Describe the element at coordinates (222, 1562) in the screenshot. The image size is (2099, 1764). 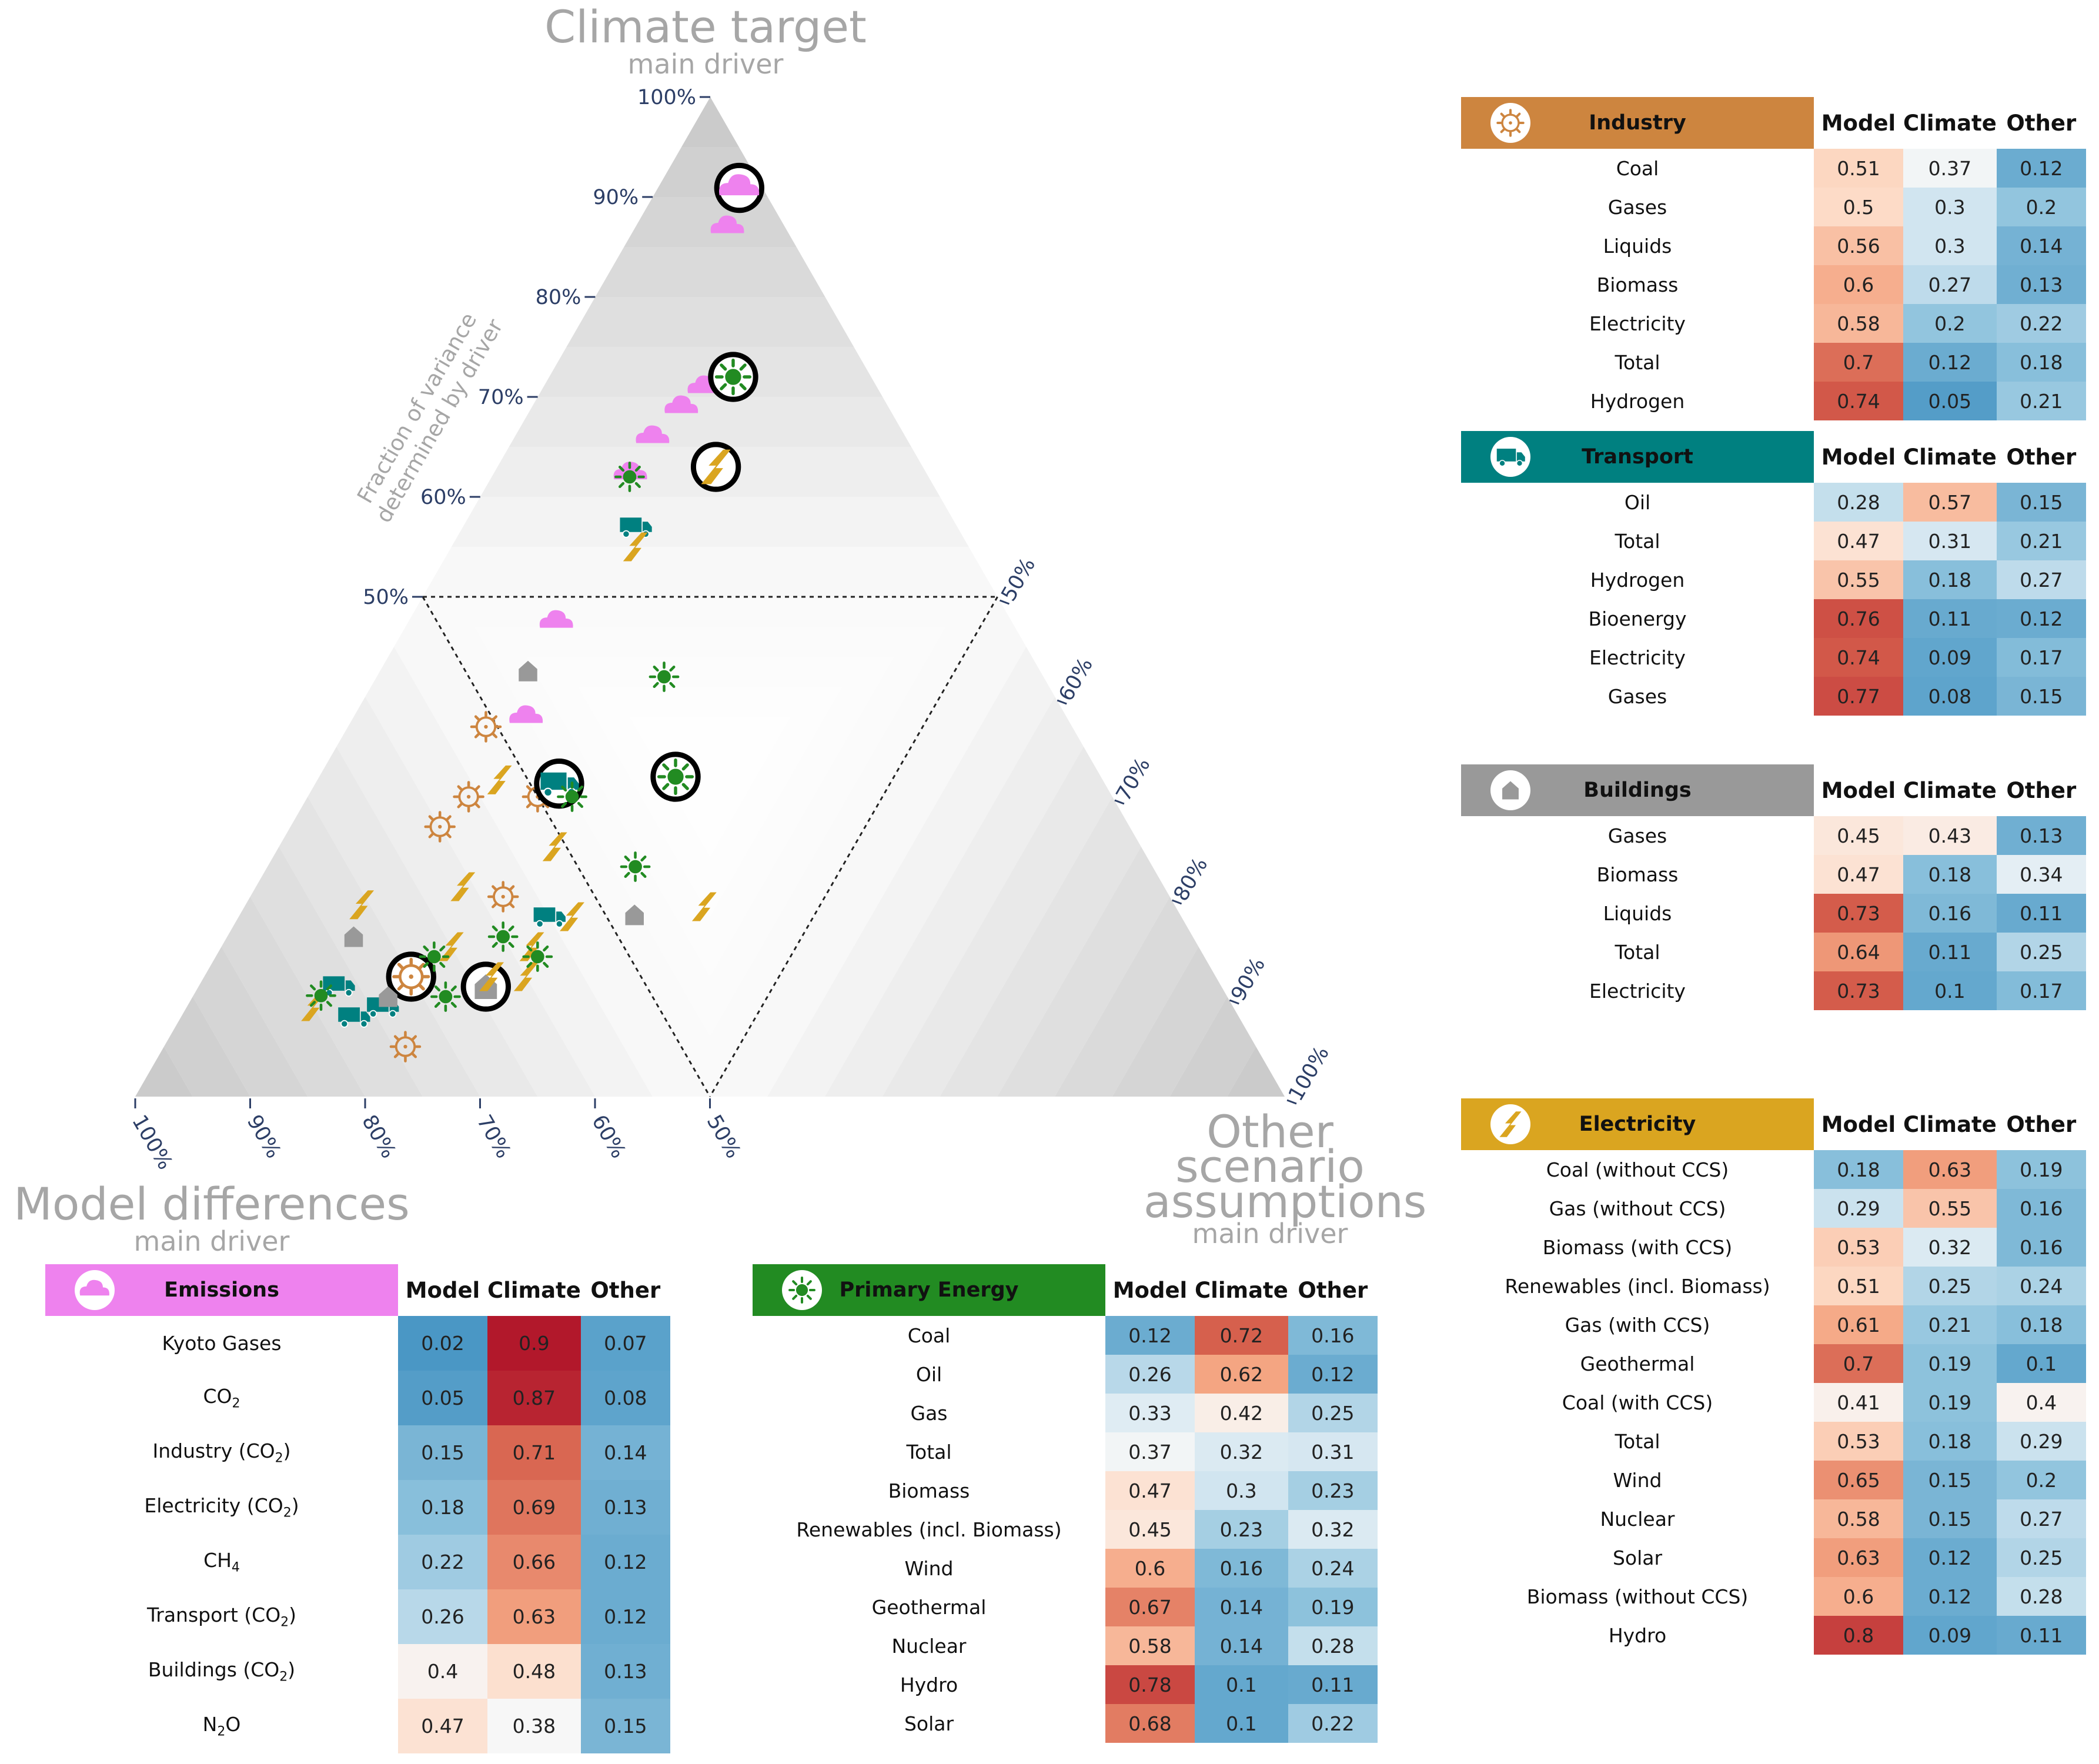
I see `row-label: CH4` at that location.